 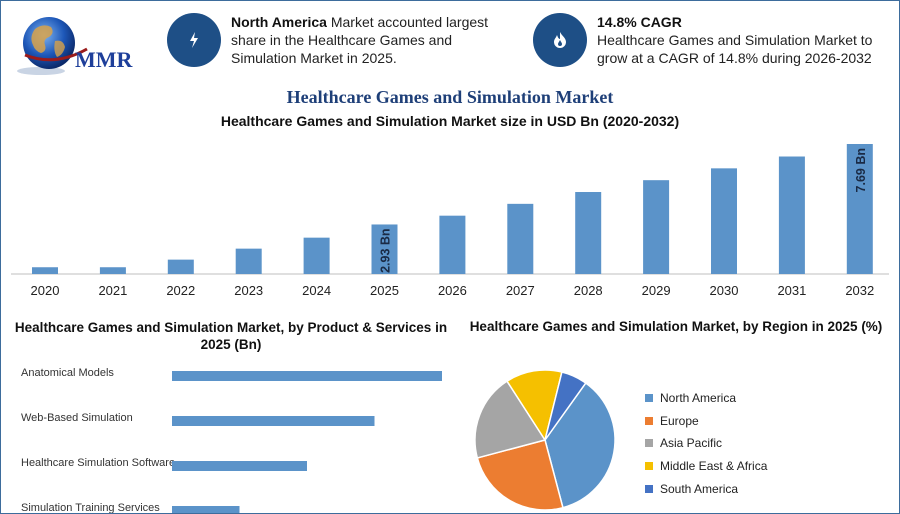 What do you see at coordinates (679, 420) in the screenshot?
I see `legend-label: Europe` at bounding box center [679, 420].